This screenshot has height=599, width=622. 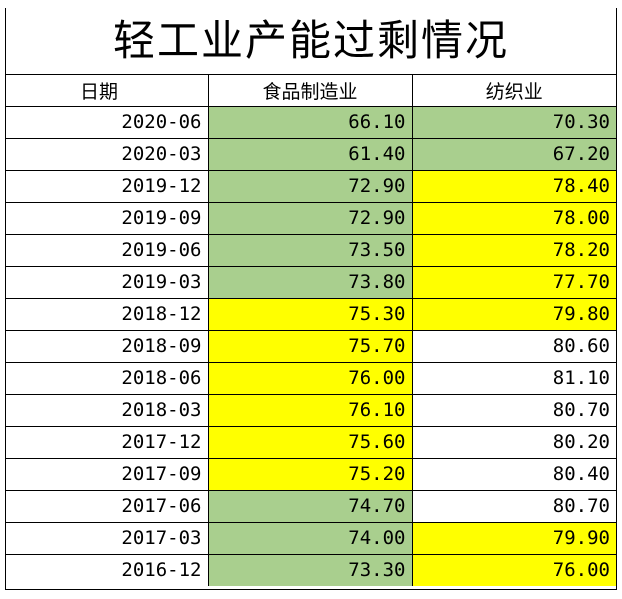 I want to click on cell-food-manufacturing: 74.00, so click(x=310, y=538).